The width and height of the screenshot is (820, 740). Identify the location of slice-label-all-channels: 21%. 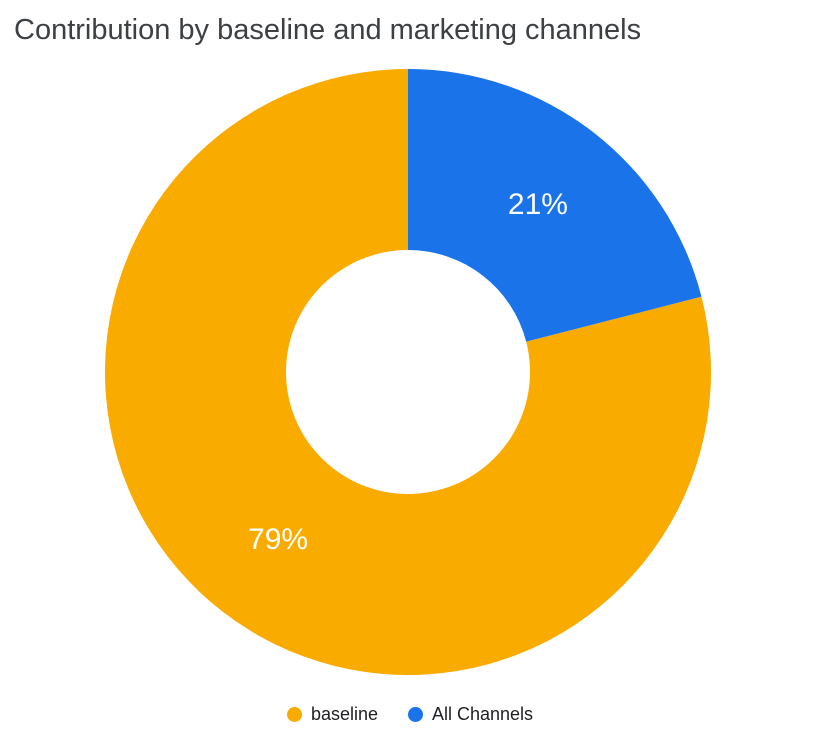
(538, 204).